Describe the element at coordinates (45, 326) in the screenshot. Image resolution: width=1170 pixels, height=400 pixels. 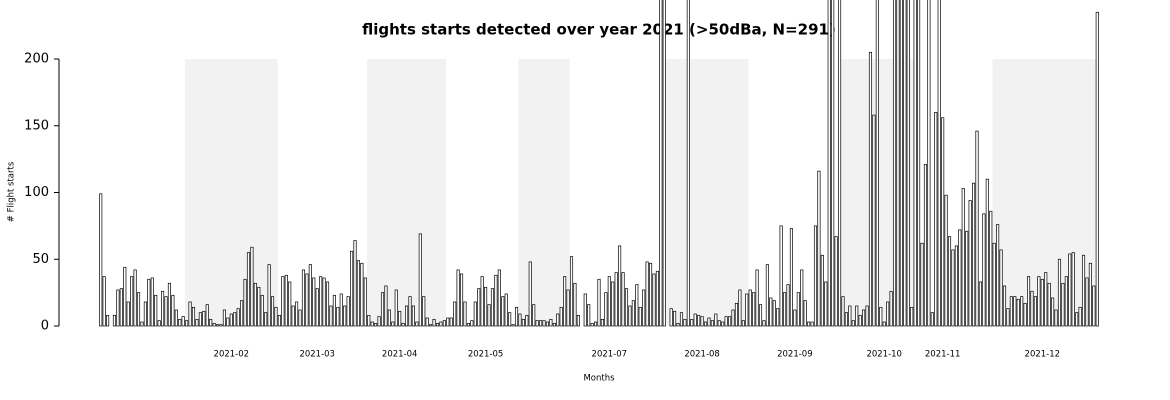
I see `y-tick-label: 0` at that location.